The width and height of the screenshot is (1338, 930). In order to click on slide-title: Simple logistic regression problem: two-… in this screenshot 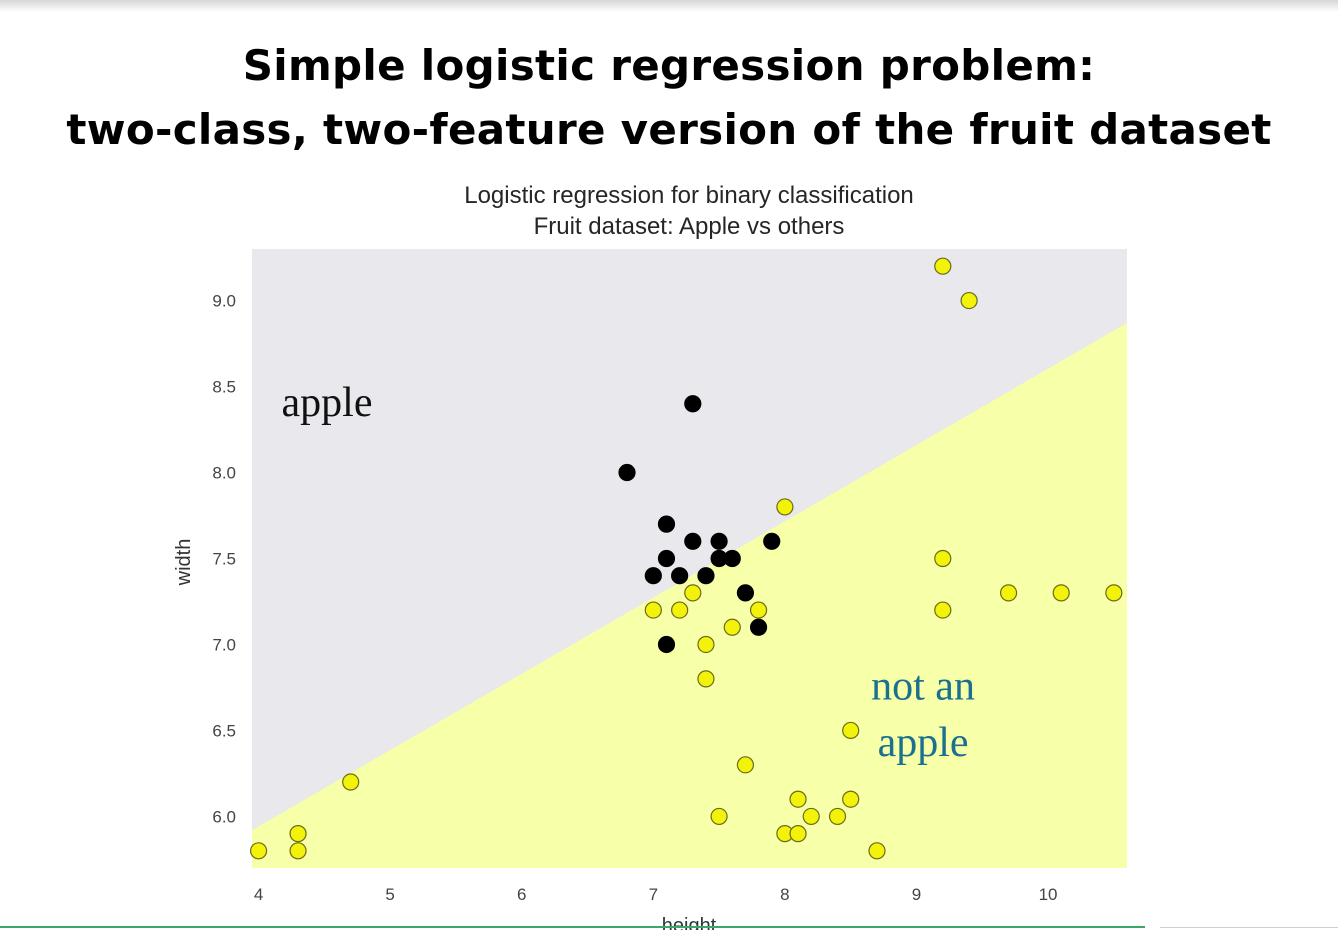, I will do `click(669, 98)`.